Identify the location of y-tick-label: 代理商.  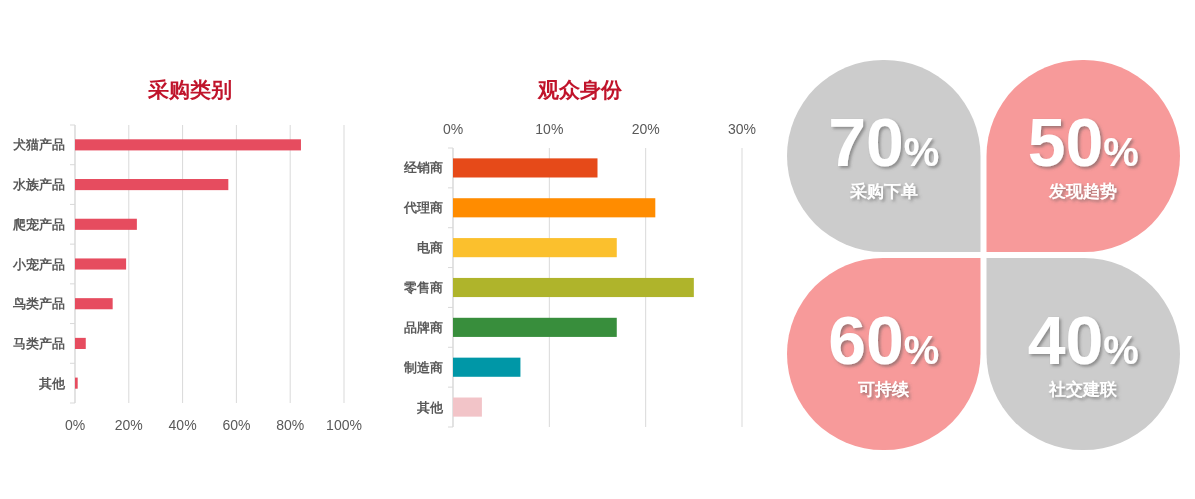
(423, 208).